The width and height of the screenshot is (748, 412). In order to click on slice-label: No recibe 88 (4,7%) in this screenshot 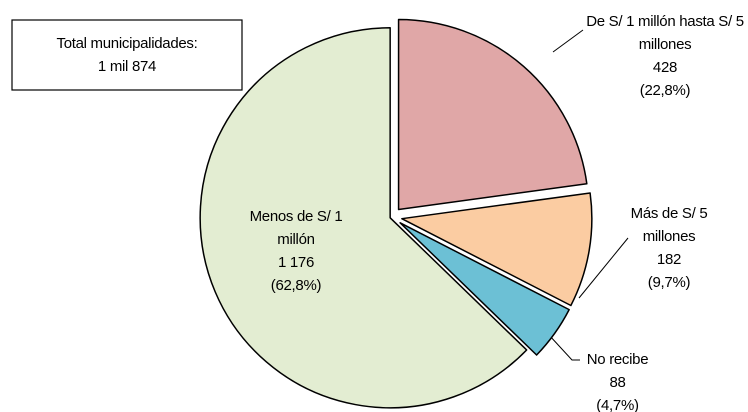, I will do `click(617, 380)`.